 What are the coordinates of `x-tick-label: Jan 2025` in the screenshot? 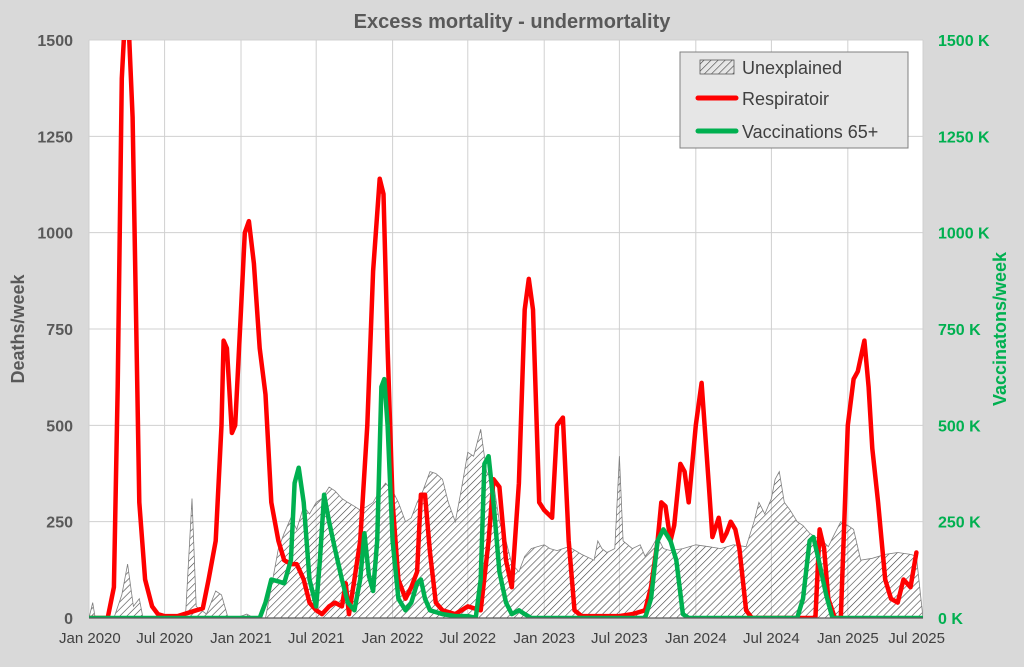 It's located at (848, 638).